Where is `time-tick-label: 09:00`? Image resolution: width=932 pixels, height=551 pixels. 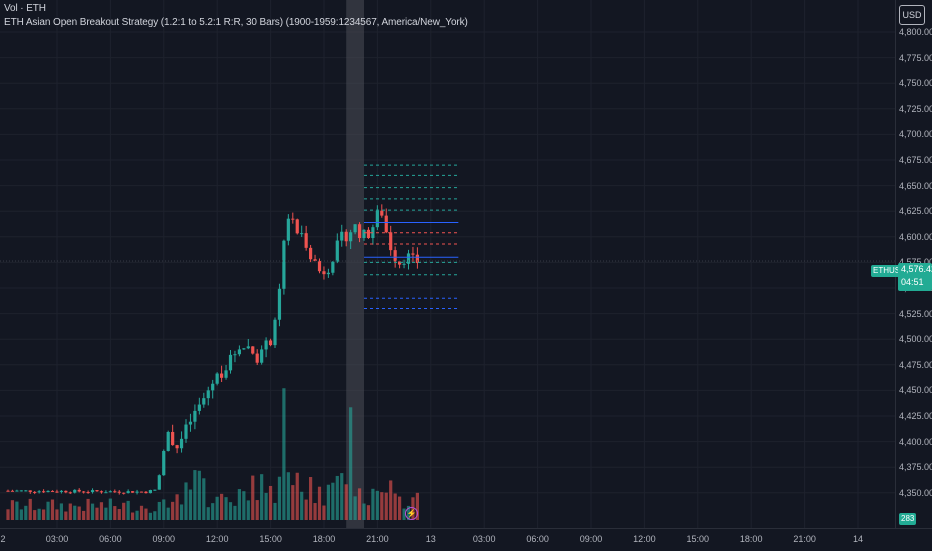 time-tick-label: 09:00 is located at coordinates (164, 539).